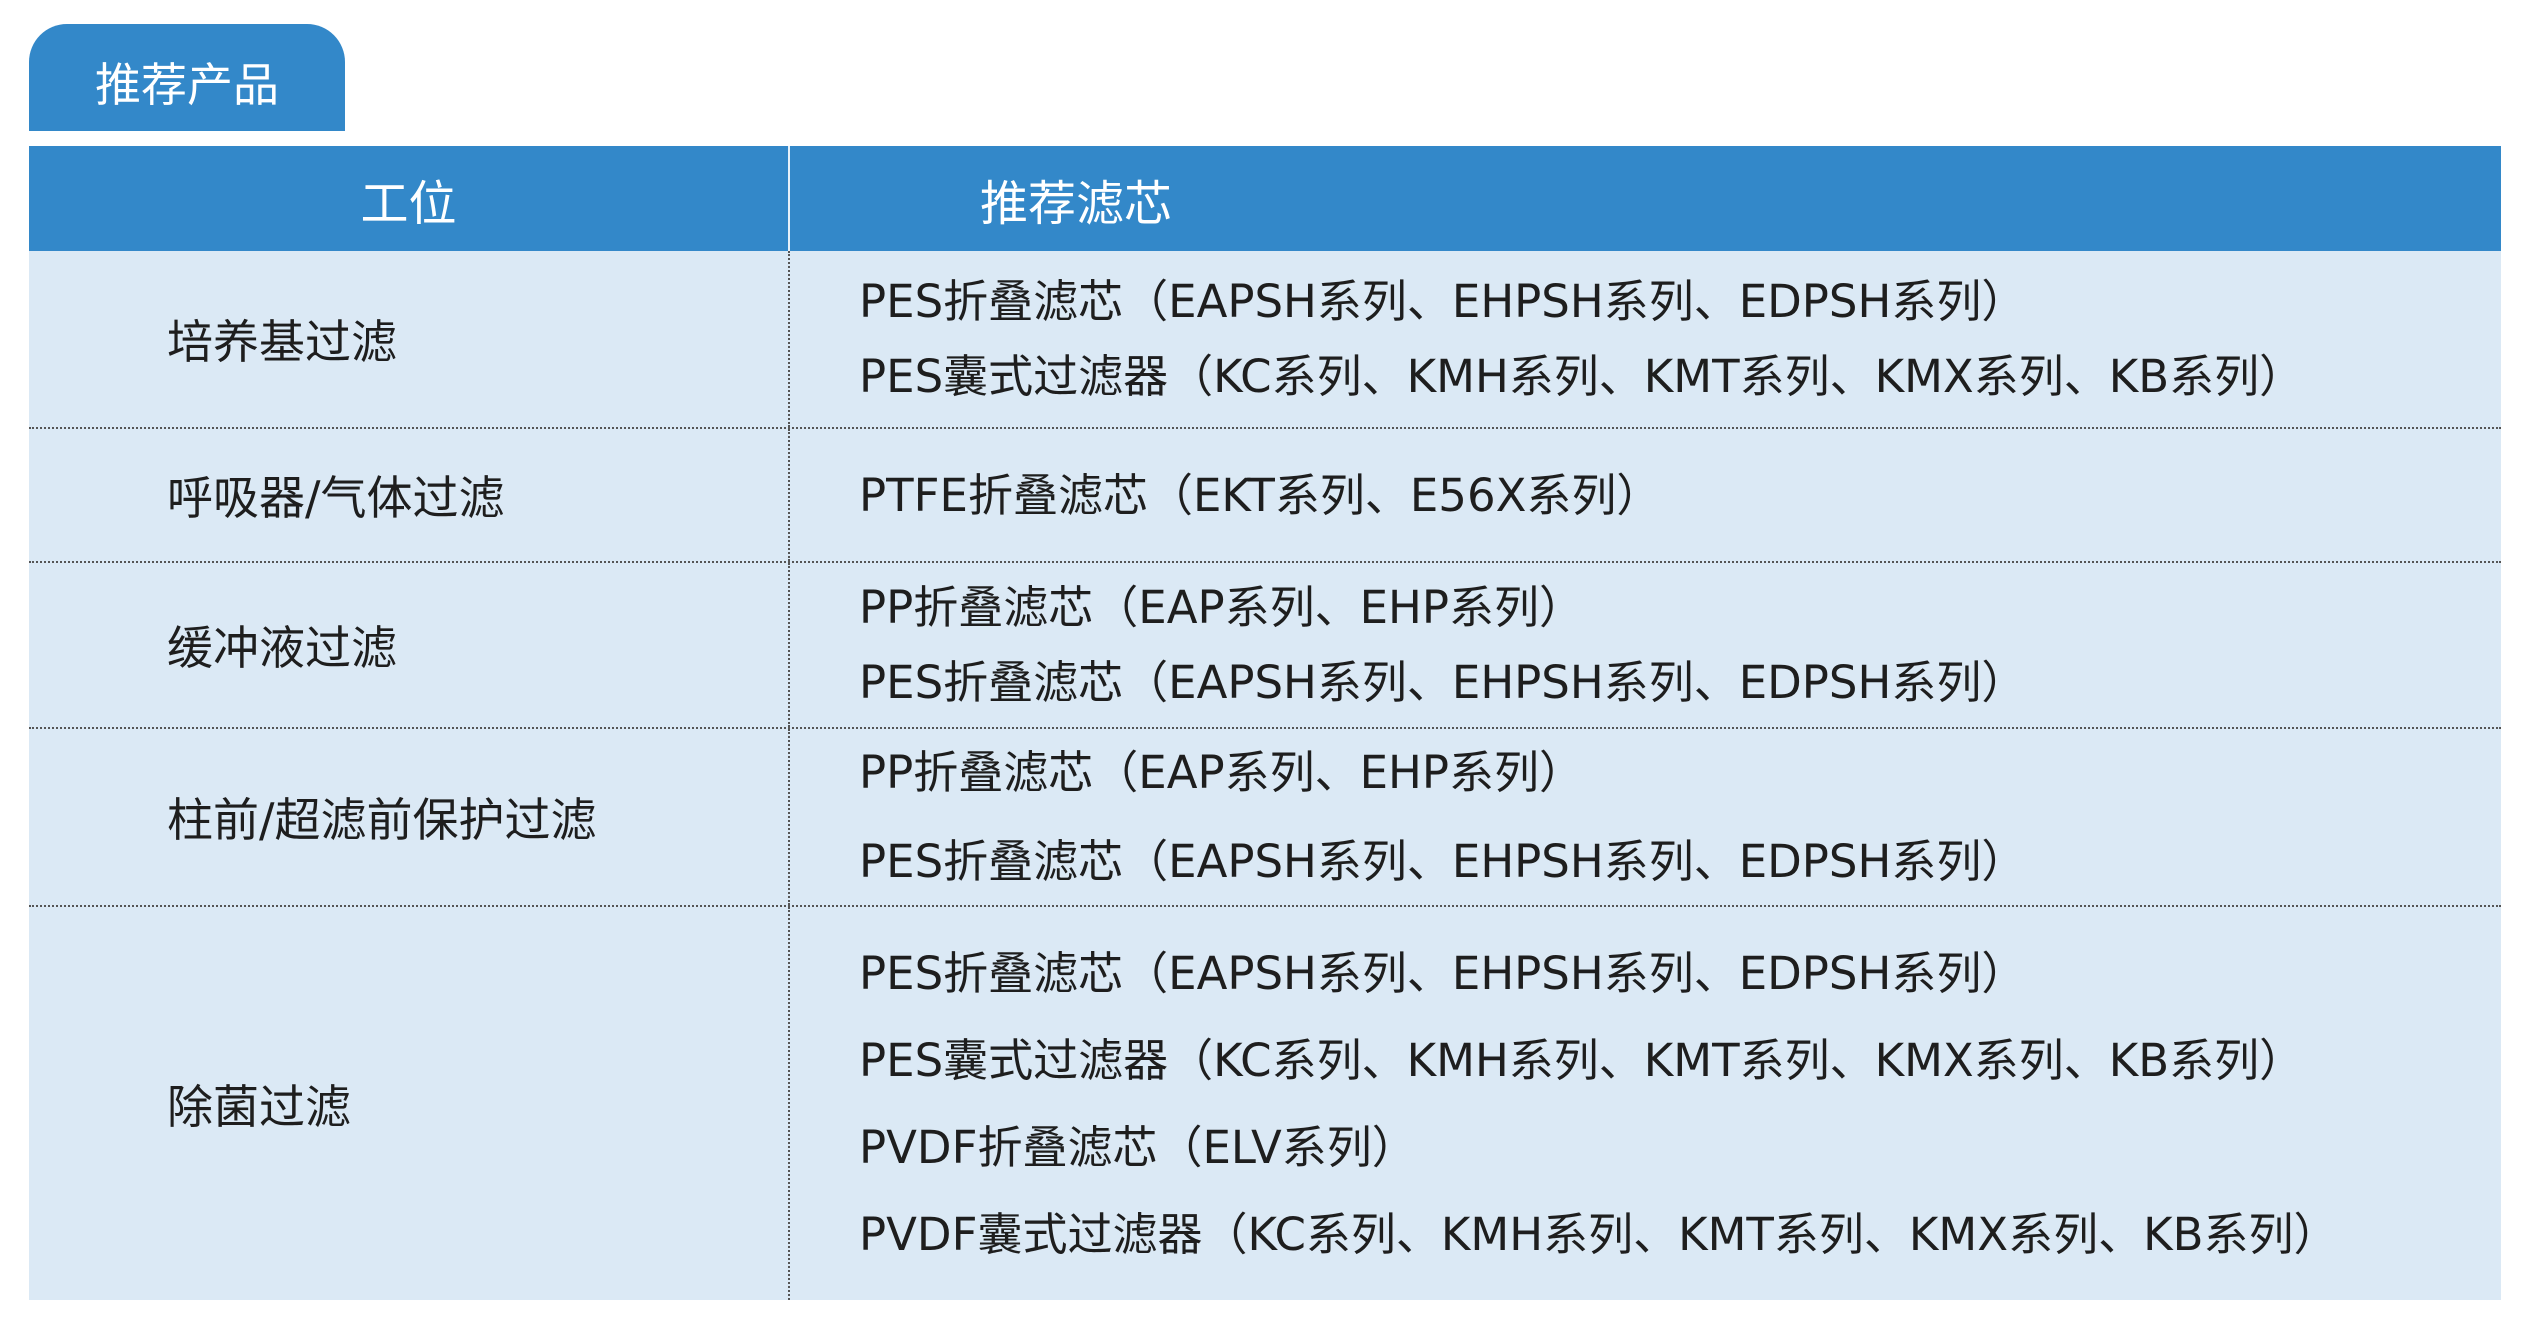 Image resolution: width=2526 pixels, height=1333 pixels. What do you see at coordinates (409, 1103) in the screenshot?
I see `station-cell: 除菌过滤` at bounding box center [409, 1103].